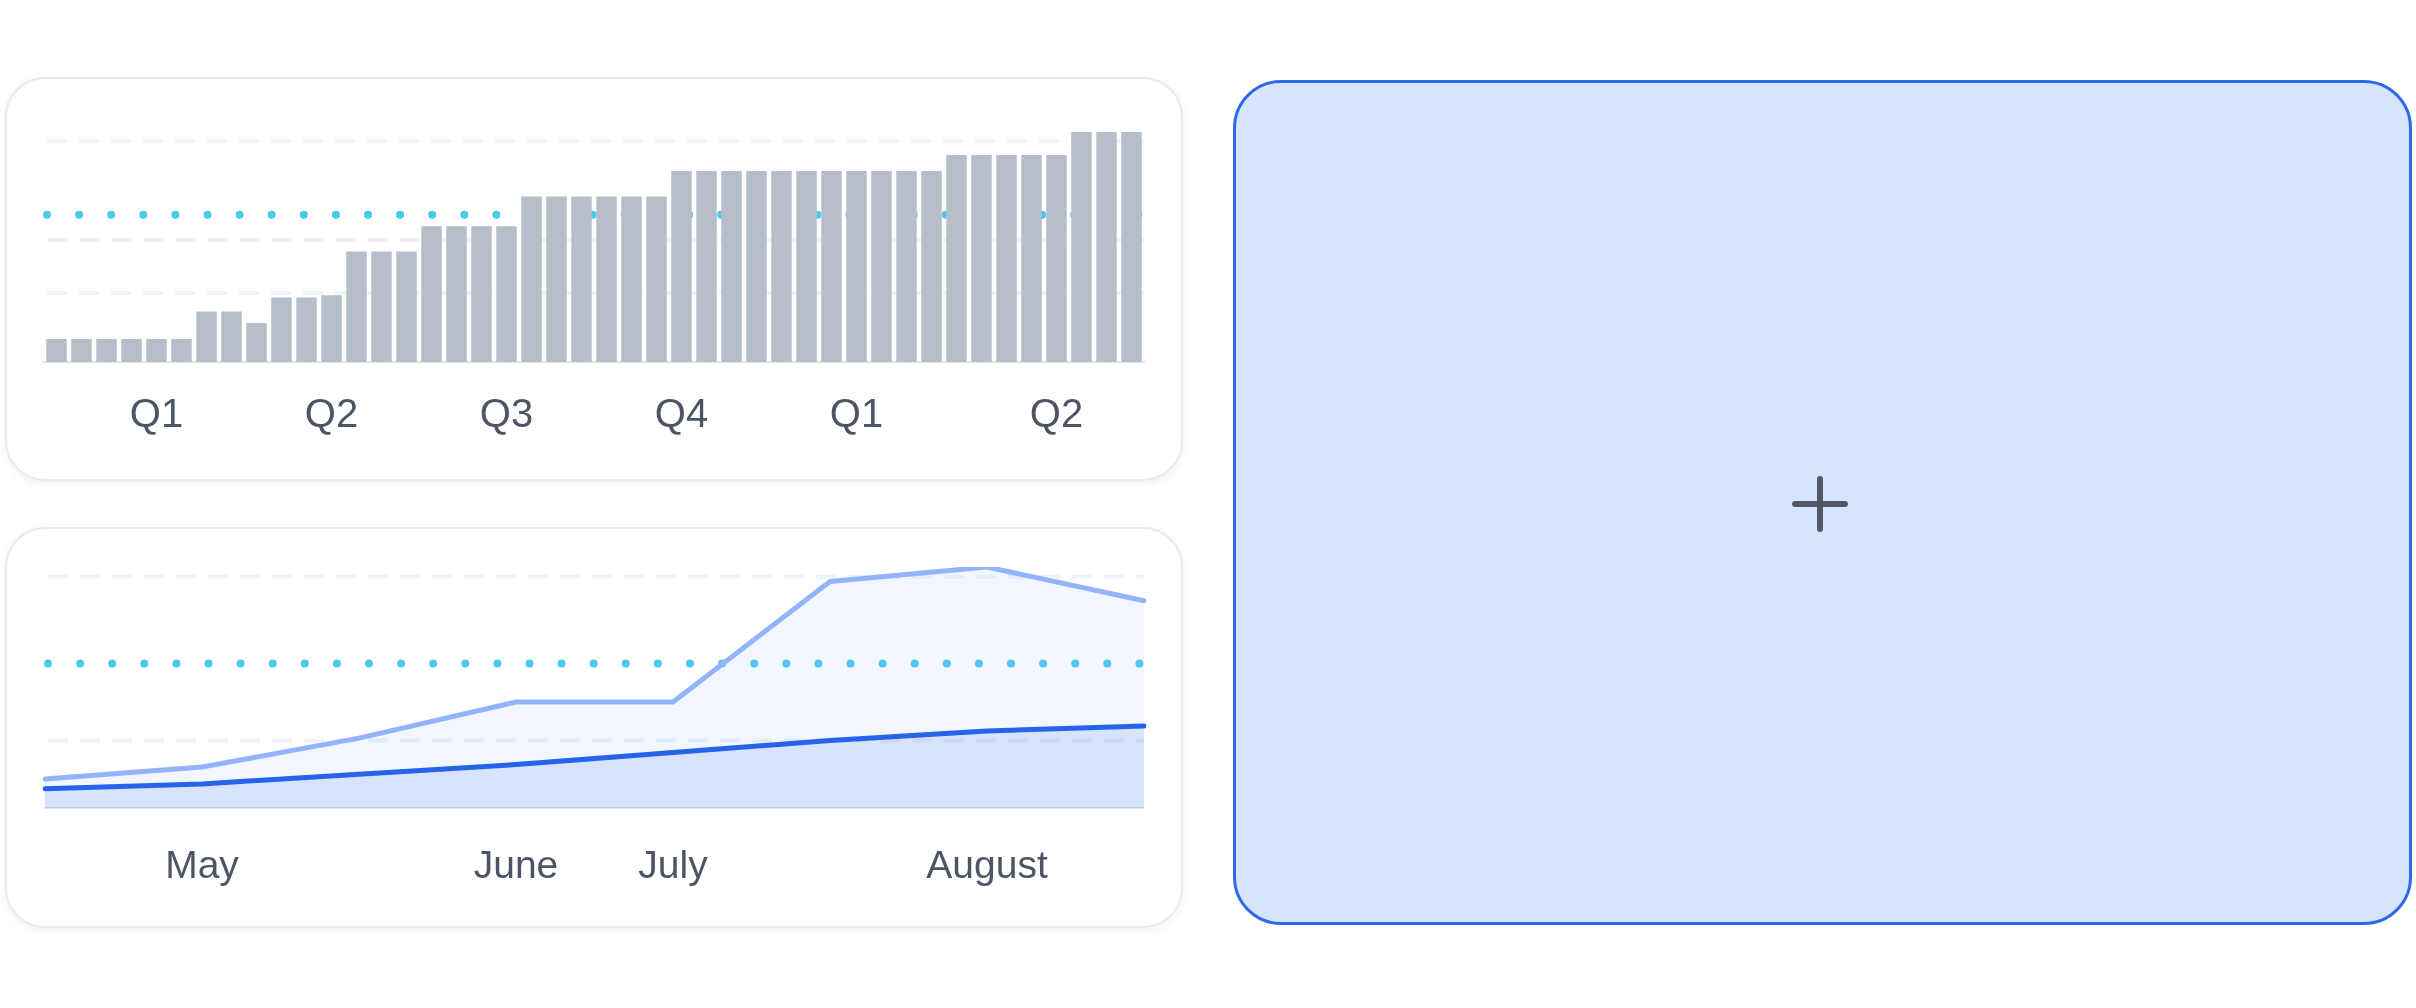 This screenshot has height=1008, width=2416. What do you see at coordinates (681, 413) in the screenshot?
I see `x-tick-label: Q4` at bounding box center [681, 413].